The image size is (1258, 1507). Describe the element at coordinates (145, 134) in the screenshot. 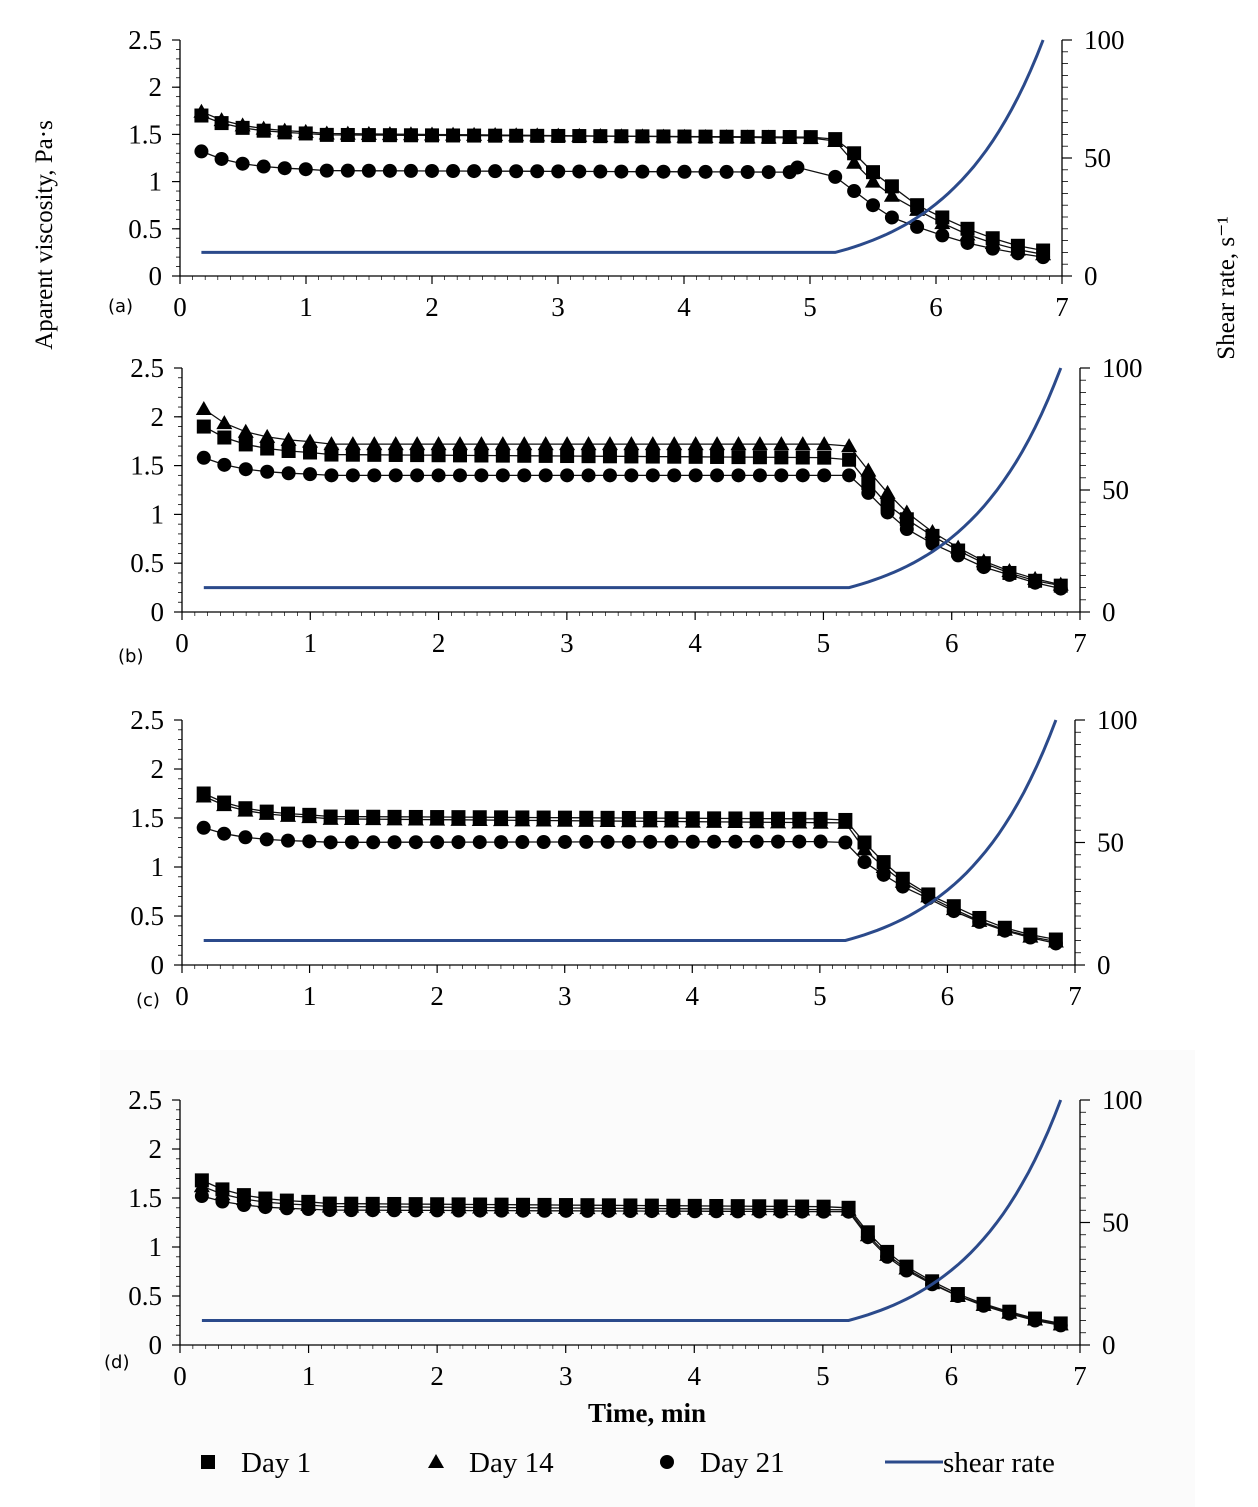

I see `left-tick-label: 1.5` at that location.